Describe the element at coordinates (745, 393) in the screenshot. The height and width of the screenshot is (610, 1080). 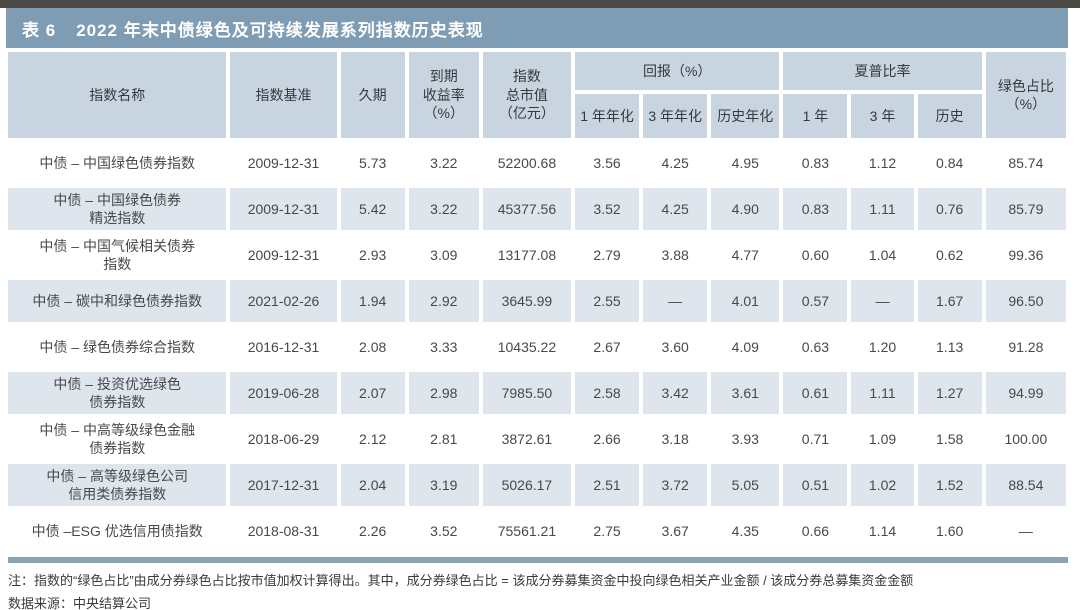
I see `cell-return-hist: 3.61` at that location.